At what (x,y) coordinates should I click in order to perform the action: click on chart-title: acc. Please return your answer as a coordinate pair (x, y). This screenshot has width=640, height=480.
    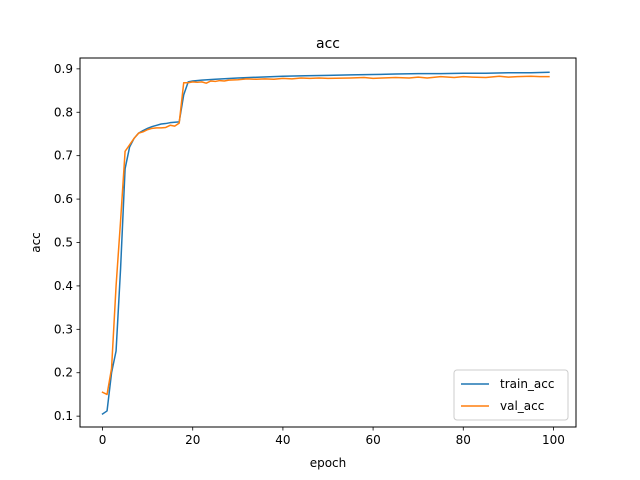
    Looking at the image, I should click on (328, 44).